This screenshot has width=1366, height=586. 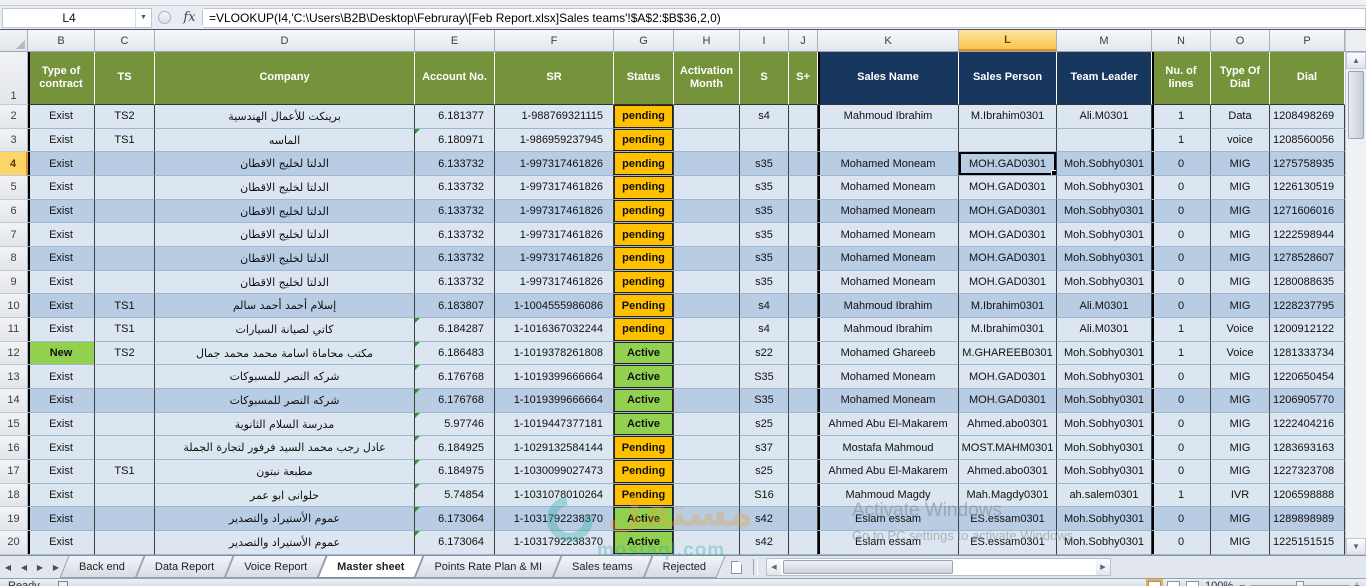 I want to click on cell-P4: 1275758935, so click(x=1307, y=164).